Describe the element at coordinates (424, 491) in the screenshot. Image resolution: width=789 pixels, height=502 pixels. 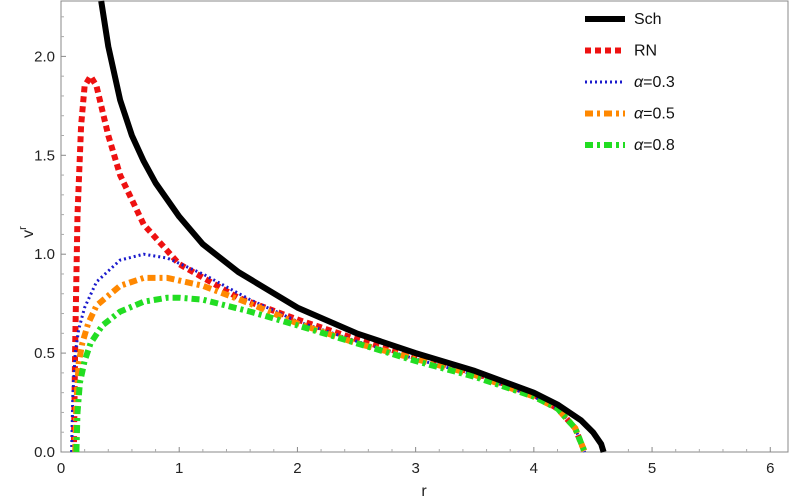
I see `x-axis-label: r` at that location.